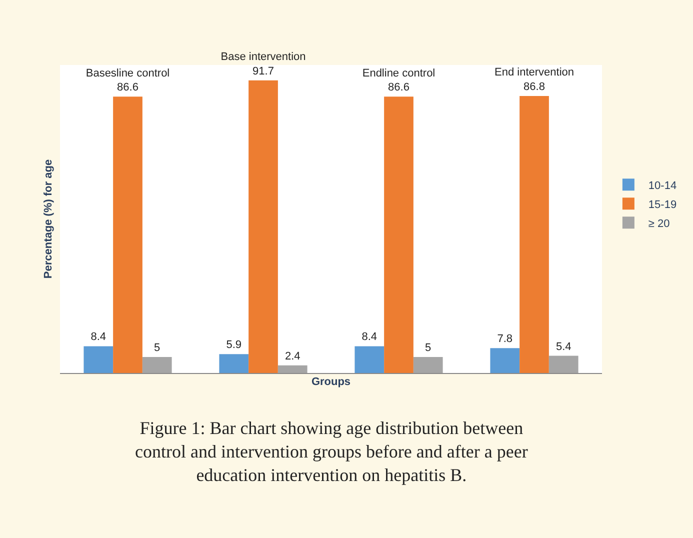 The width and height of the screenshot is (693, 538). Describe the element at coordinates (534, 87) in the screenshot. I see `data-label: 86.8` at that location.